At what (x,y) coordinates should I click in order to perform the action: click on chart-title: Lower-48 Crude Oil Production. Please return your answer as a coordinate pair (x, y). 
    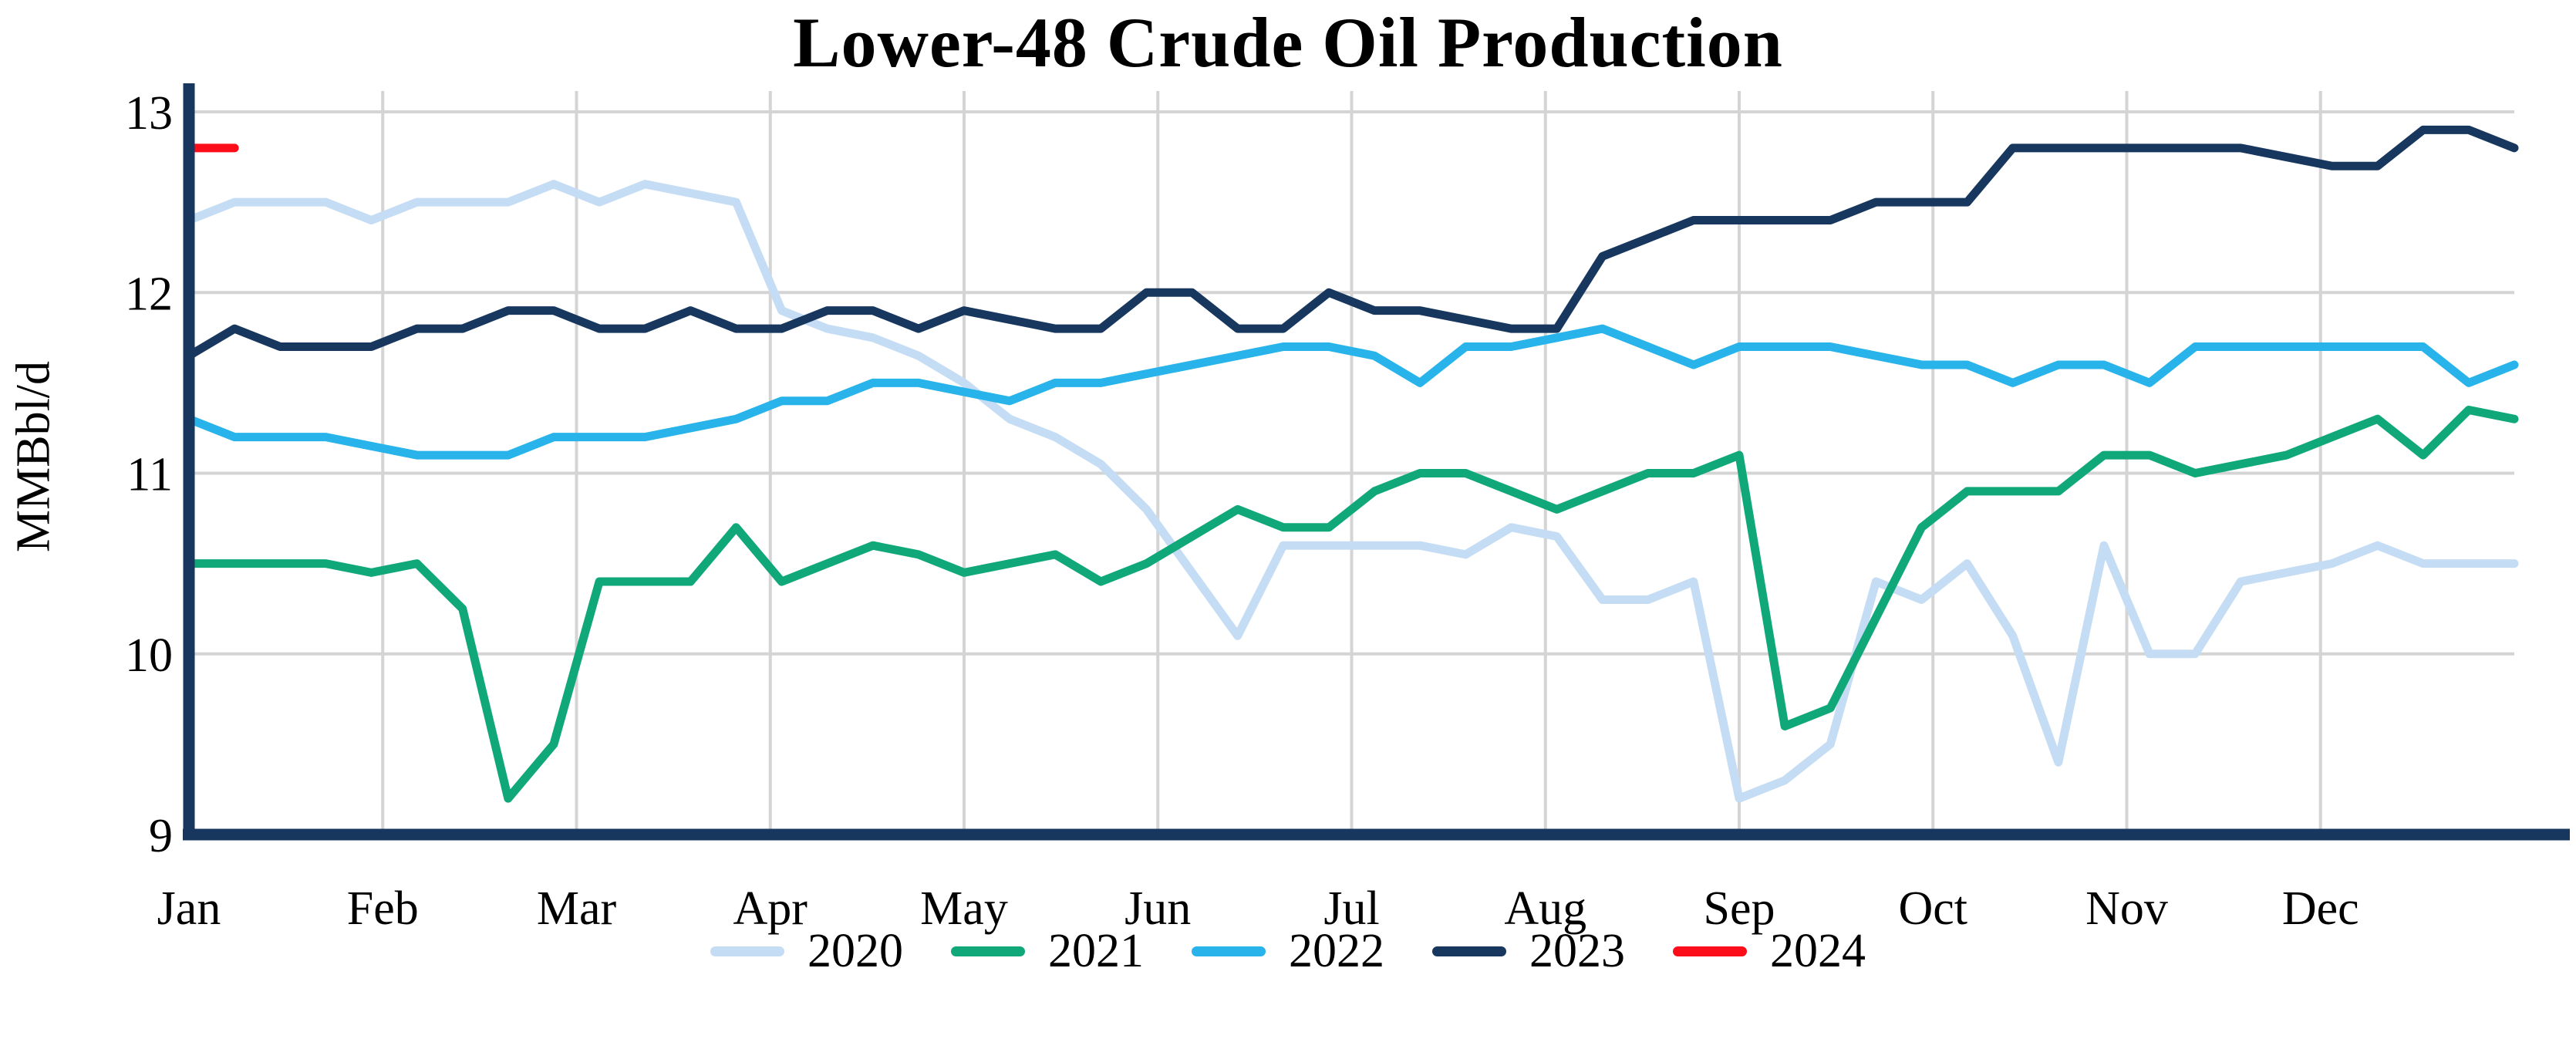
    Looking at the image, I should click on (1288, 42).